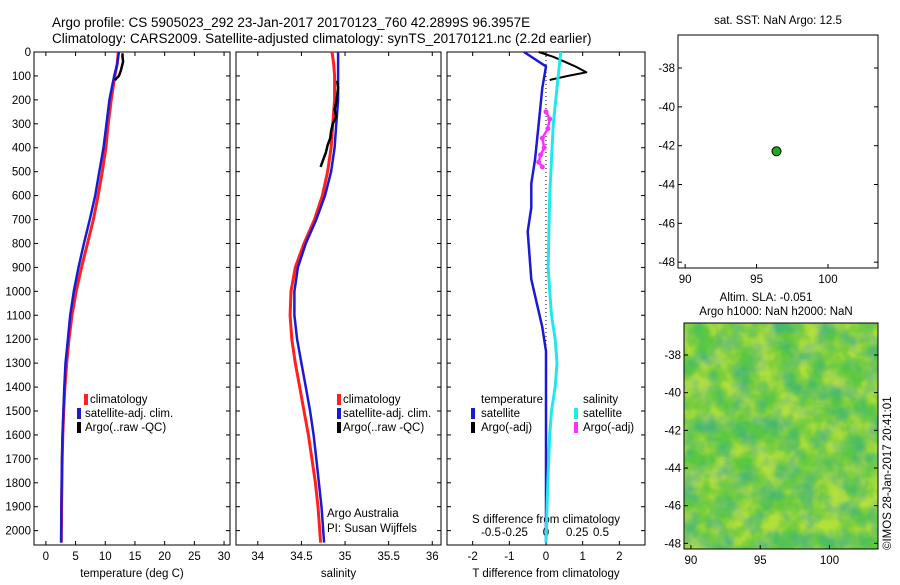  I want to click on y-tick-label: 1300, so click(18, 364).